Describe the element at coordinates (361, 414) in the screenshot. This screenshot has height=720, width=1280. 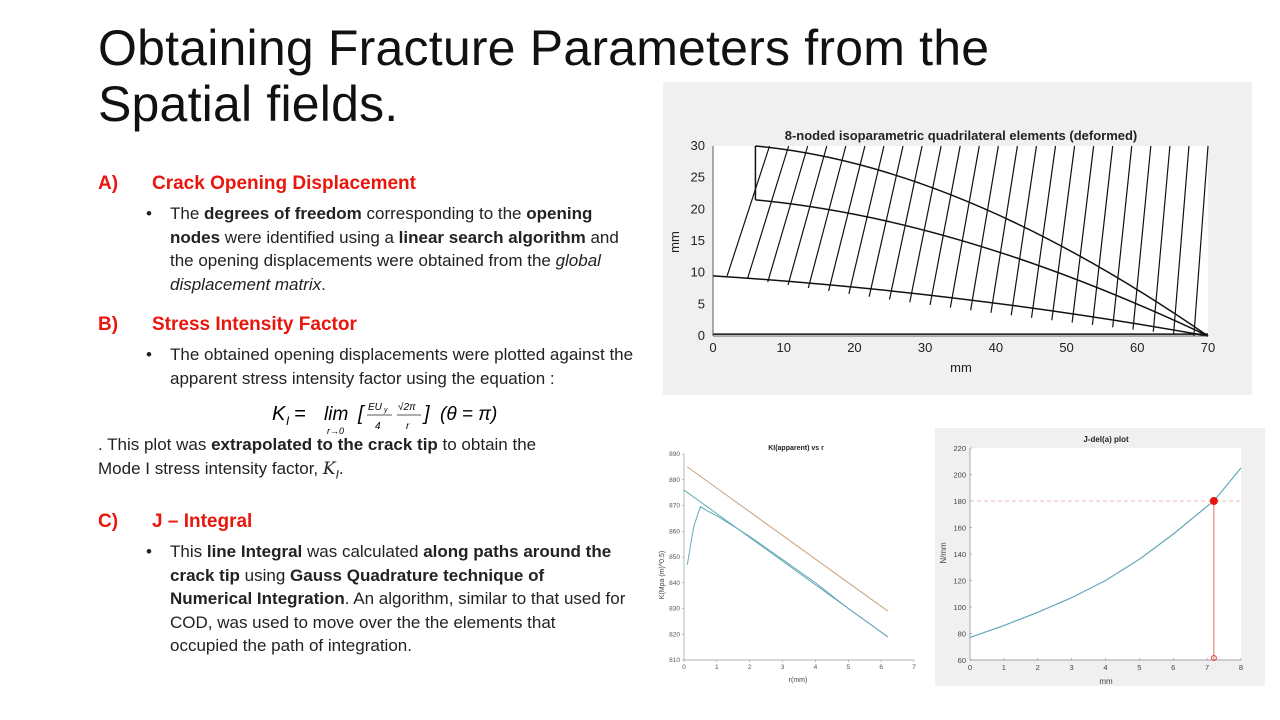
I see `eq-bracket-open: [` at that location.